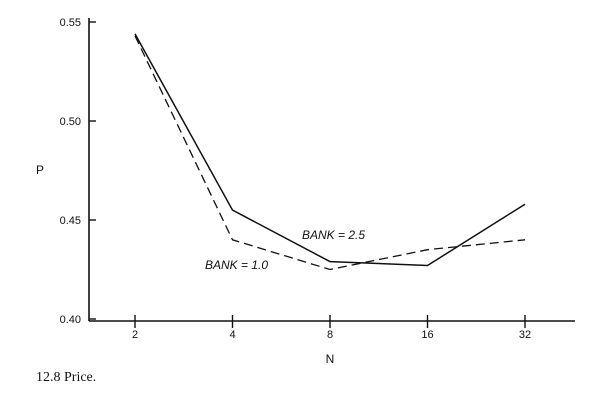 This screenshot has height=415, width=597. Describe the element at coordinates (66, 377) in the screenshot. I see `figure-caption: 12.8 Price.` at that location.